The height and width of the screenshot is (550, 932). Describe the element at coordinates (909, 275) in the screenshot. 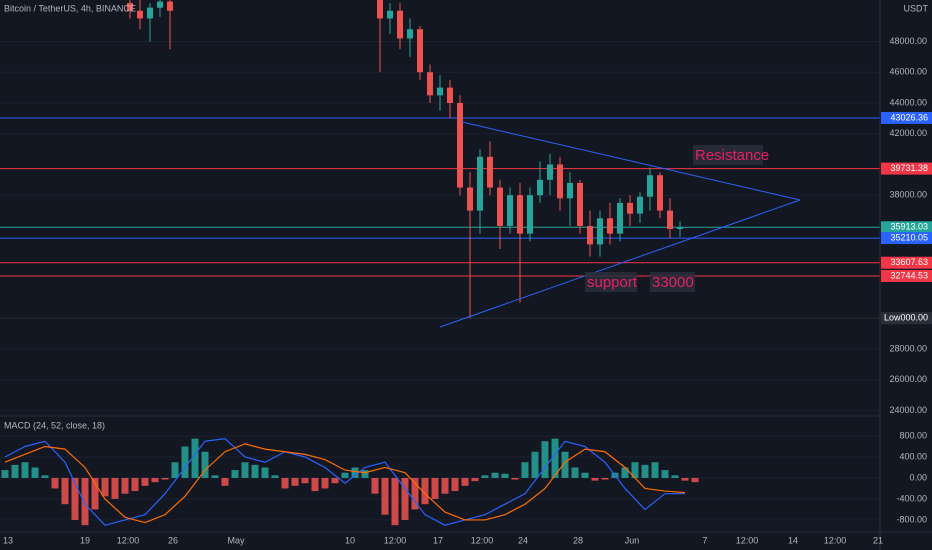

I see `price-label: 32744.53` at that location.